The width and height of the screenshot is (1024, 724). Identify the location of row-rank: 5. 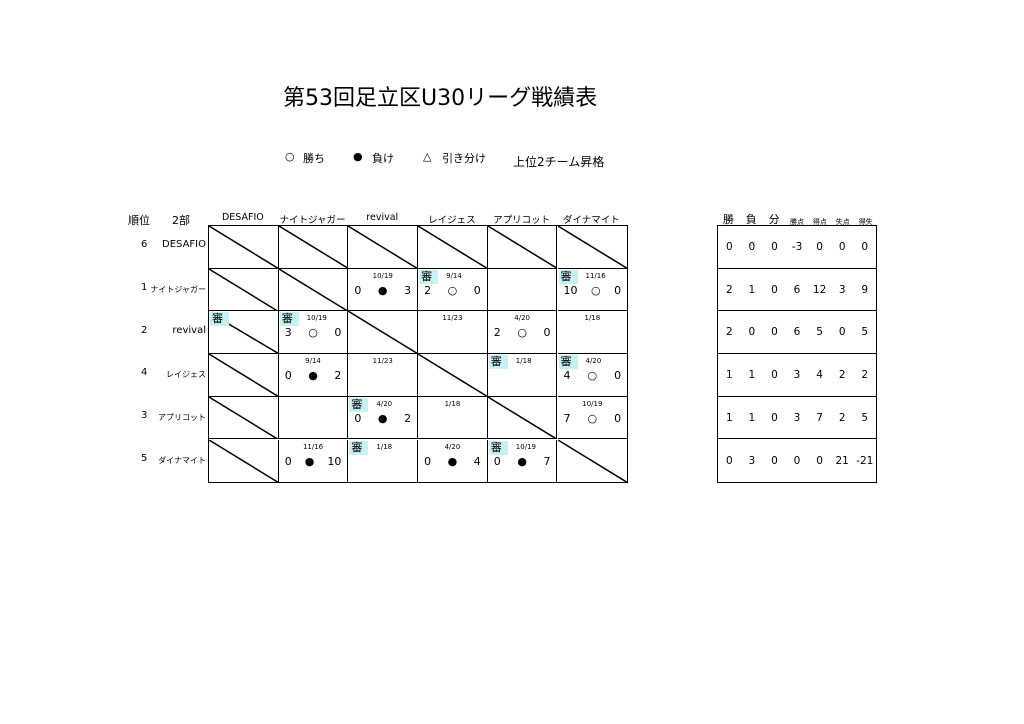
(144, 458).